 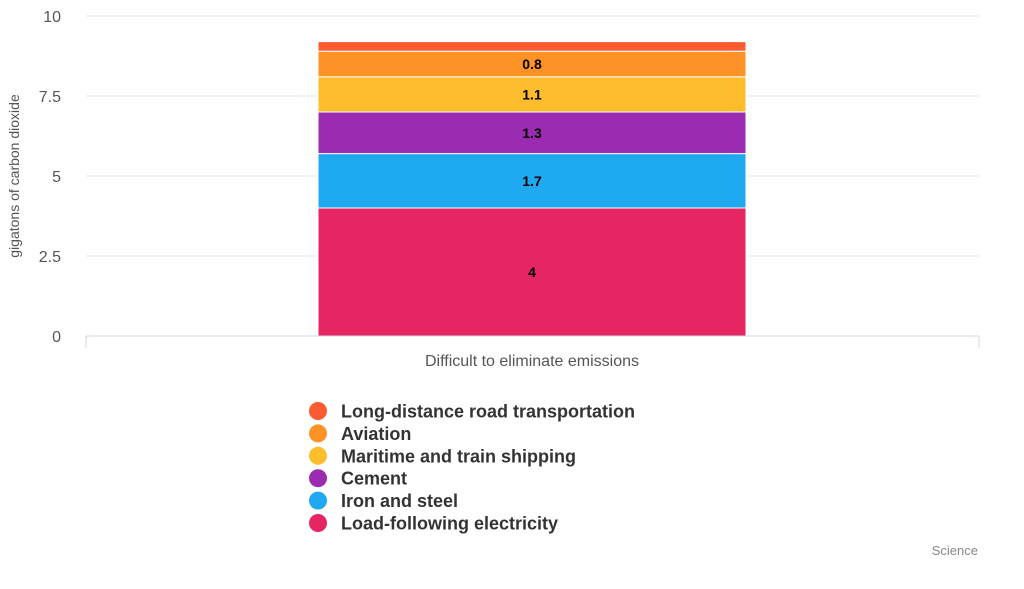 I want to click on data-label-iron-and-steel: 1.7, so click(x=532, y=181).